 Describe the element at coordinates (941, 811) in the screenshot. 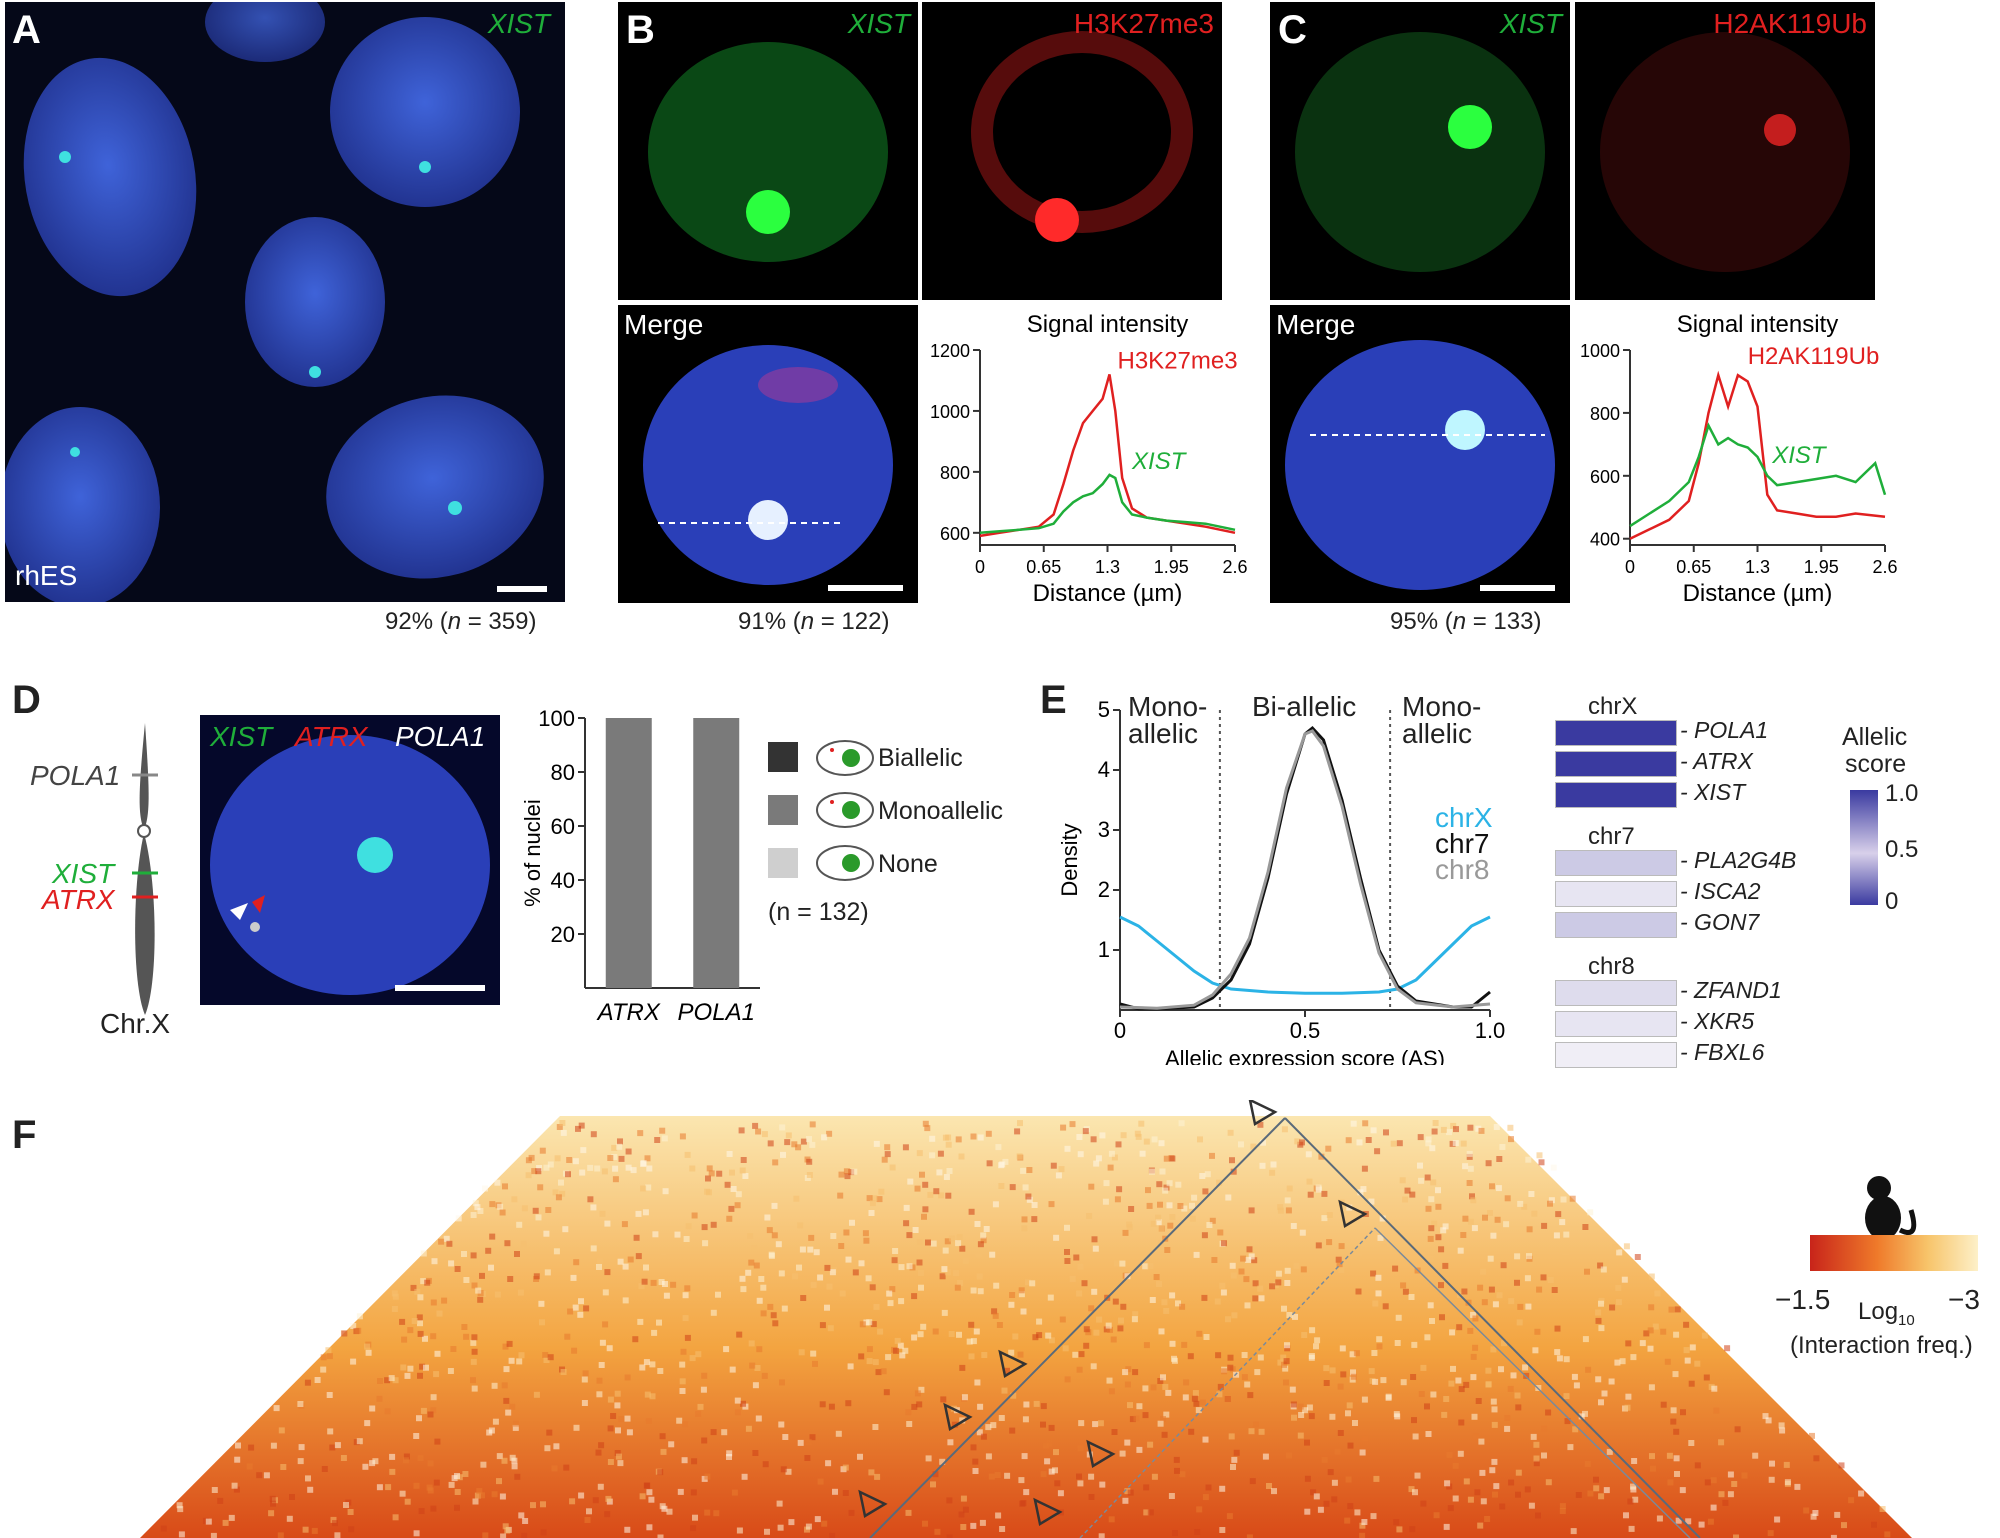

I see `legend-label-monoallelic: Monoallelic` at that location.